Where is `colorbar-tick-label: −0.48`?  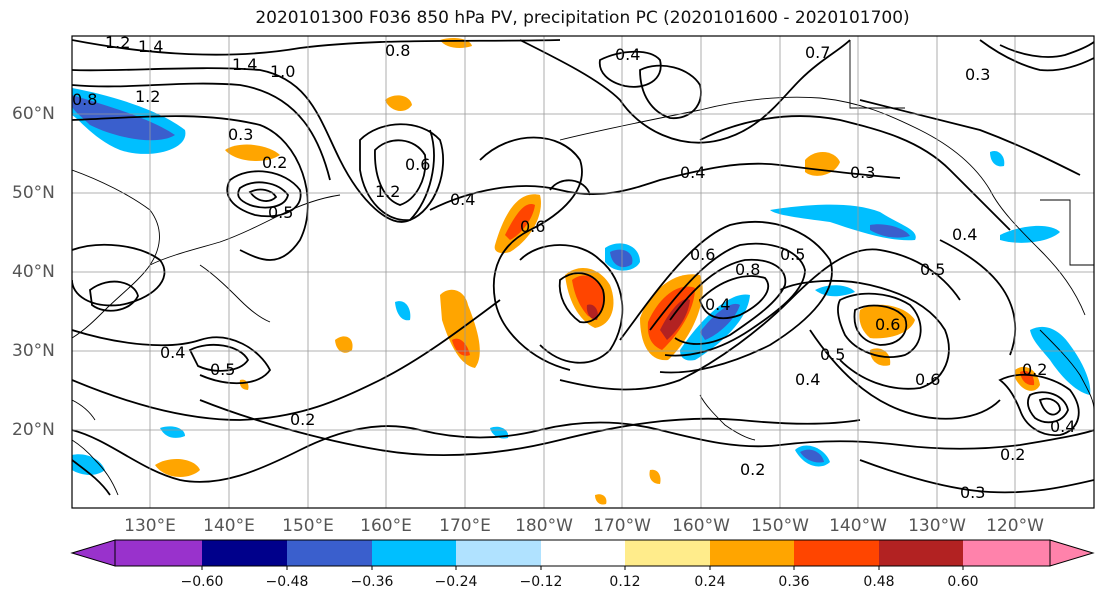
colorbar-tick-label: −0.48 is located at coordinates (287, 582).